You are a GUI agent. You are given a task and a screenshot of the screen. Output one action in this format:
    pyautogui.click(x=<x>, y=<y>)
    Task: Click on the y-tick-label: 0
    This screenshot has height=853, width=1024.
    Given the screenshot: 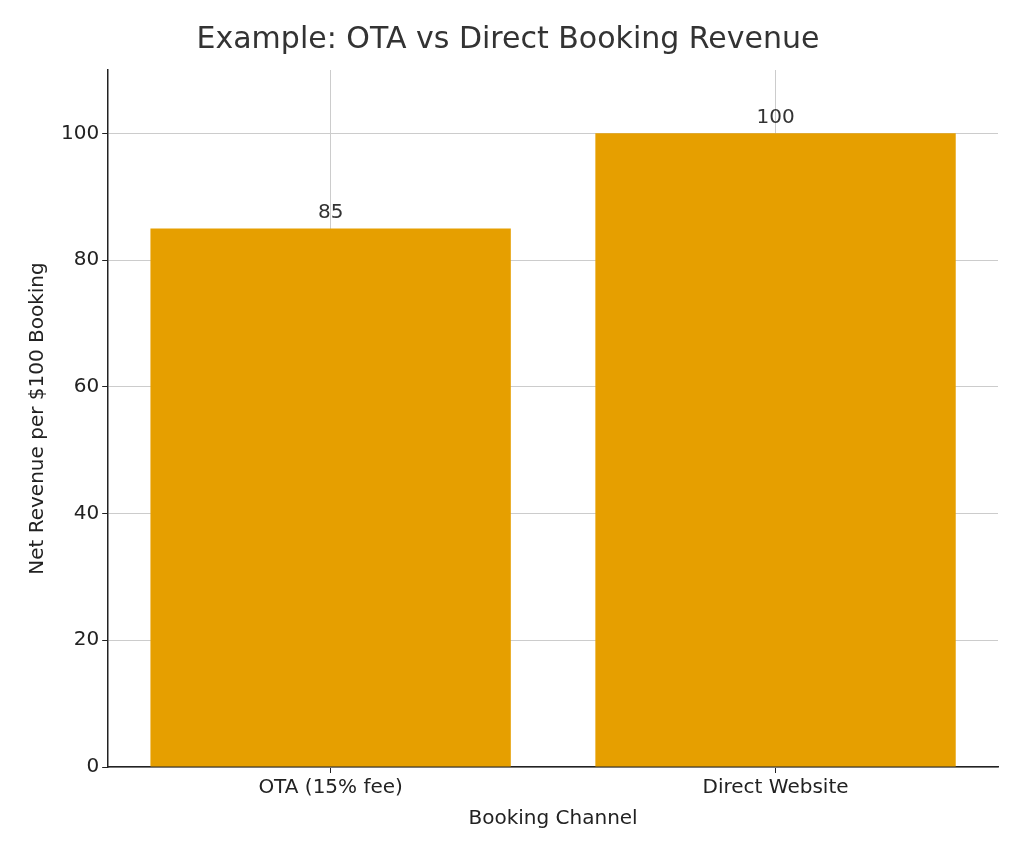 What is the action you would take?
    pyautogui.click(x=93, y=765)
    